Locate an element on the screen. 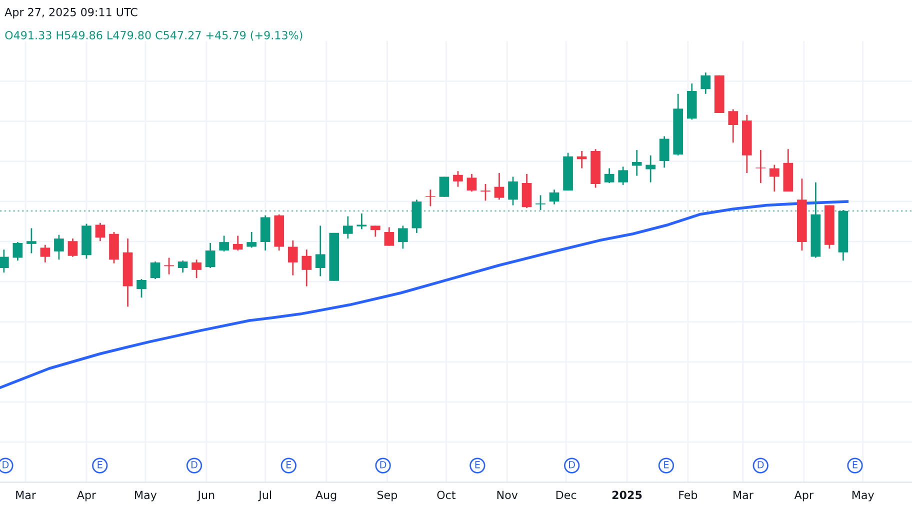 The image size is (912, 513). x-tick-label: Aug is located at coordinates (326, 496).